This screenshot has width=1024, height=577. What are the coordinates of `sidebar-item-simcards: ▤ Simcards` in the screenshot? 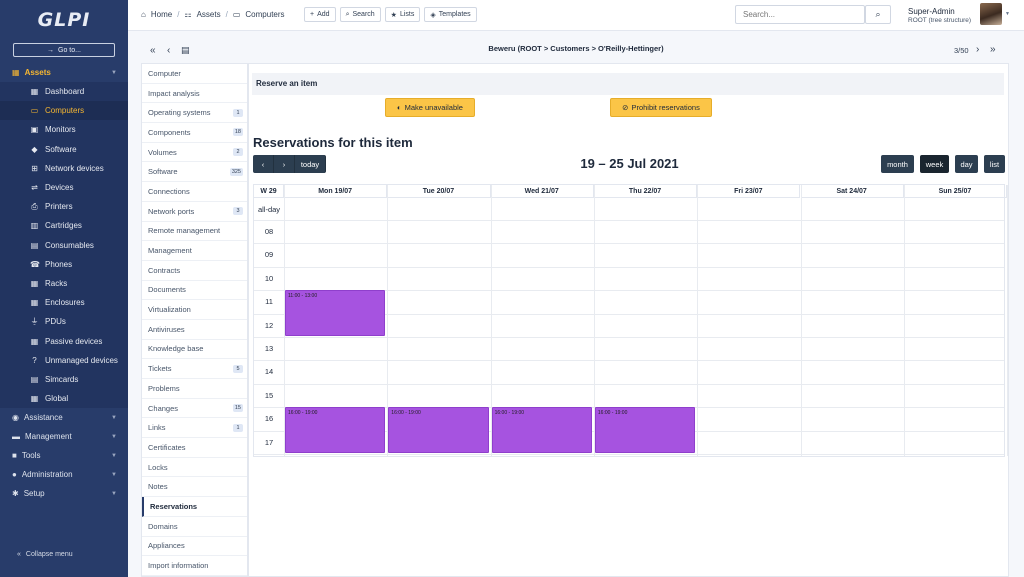 It's located at (64, 379).